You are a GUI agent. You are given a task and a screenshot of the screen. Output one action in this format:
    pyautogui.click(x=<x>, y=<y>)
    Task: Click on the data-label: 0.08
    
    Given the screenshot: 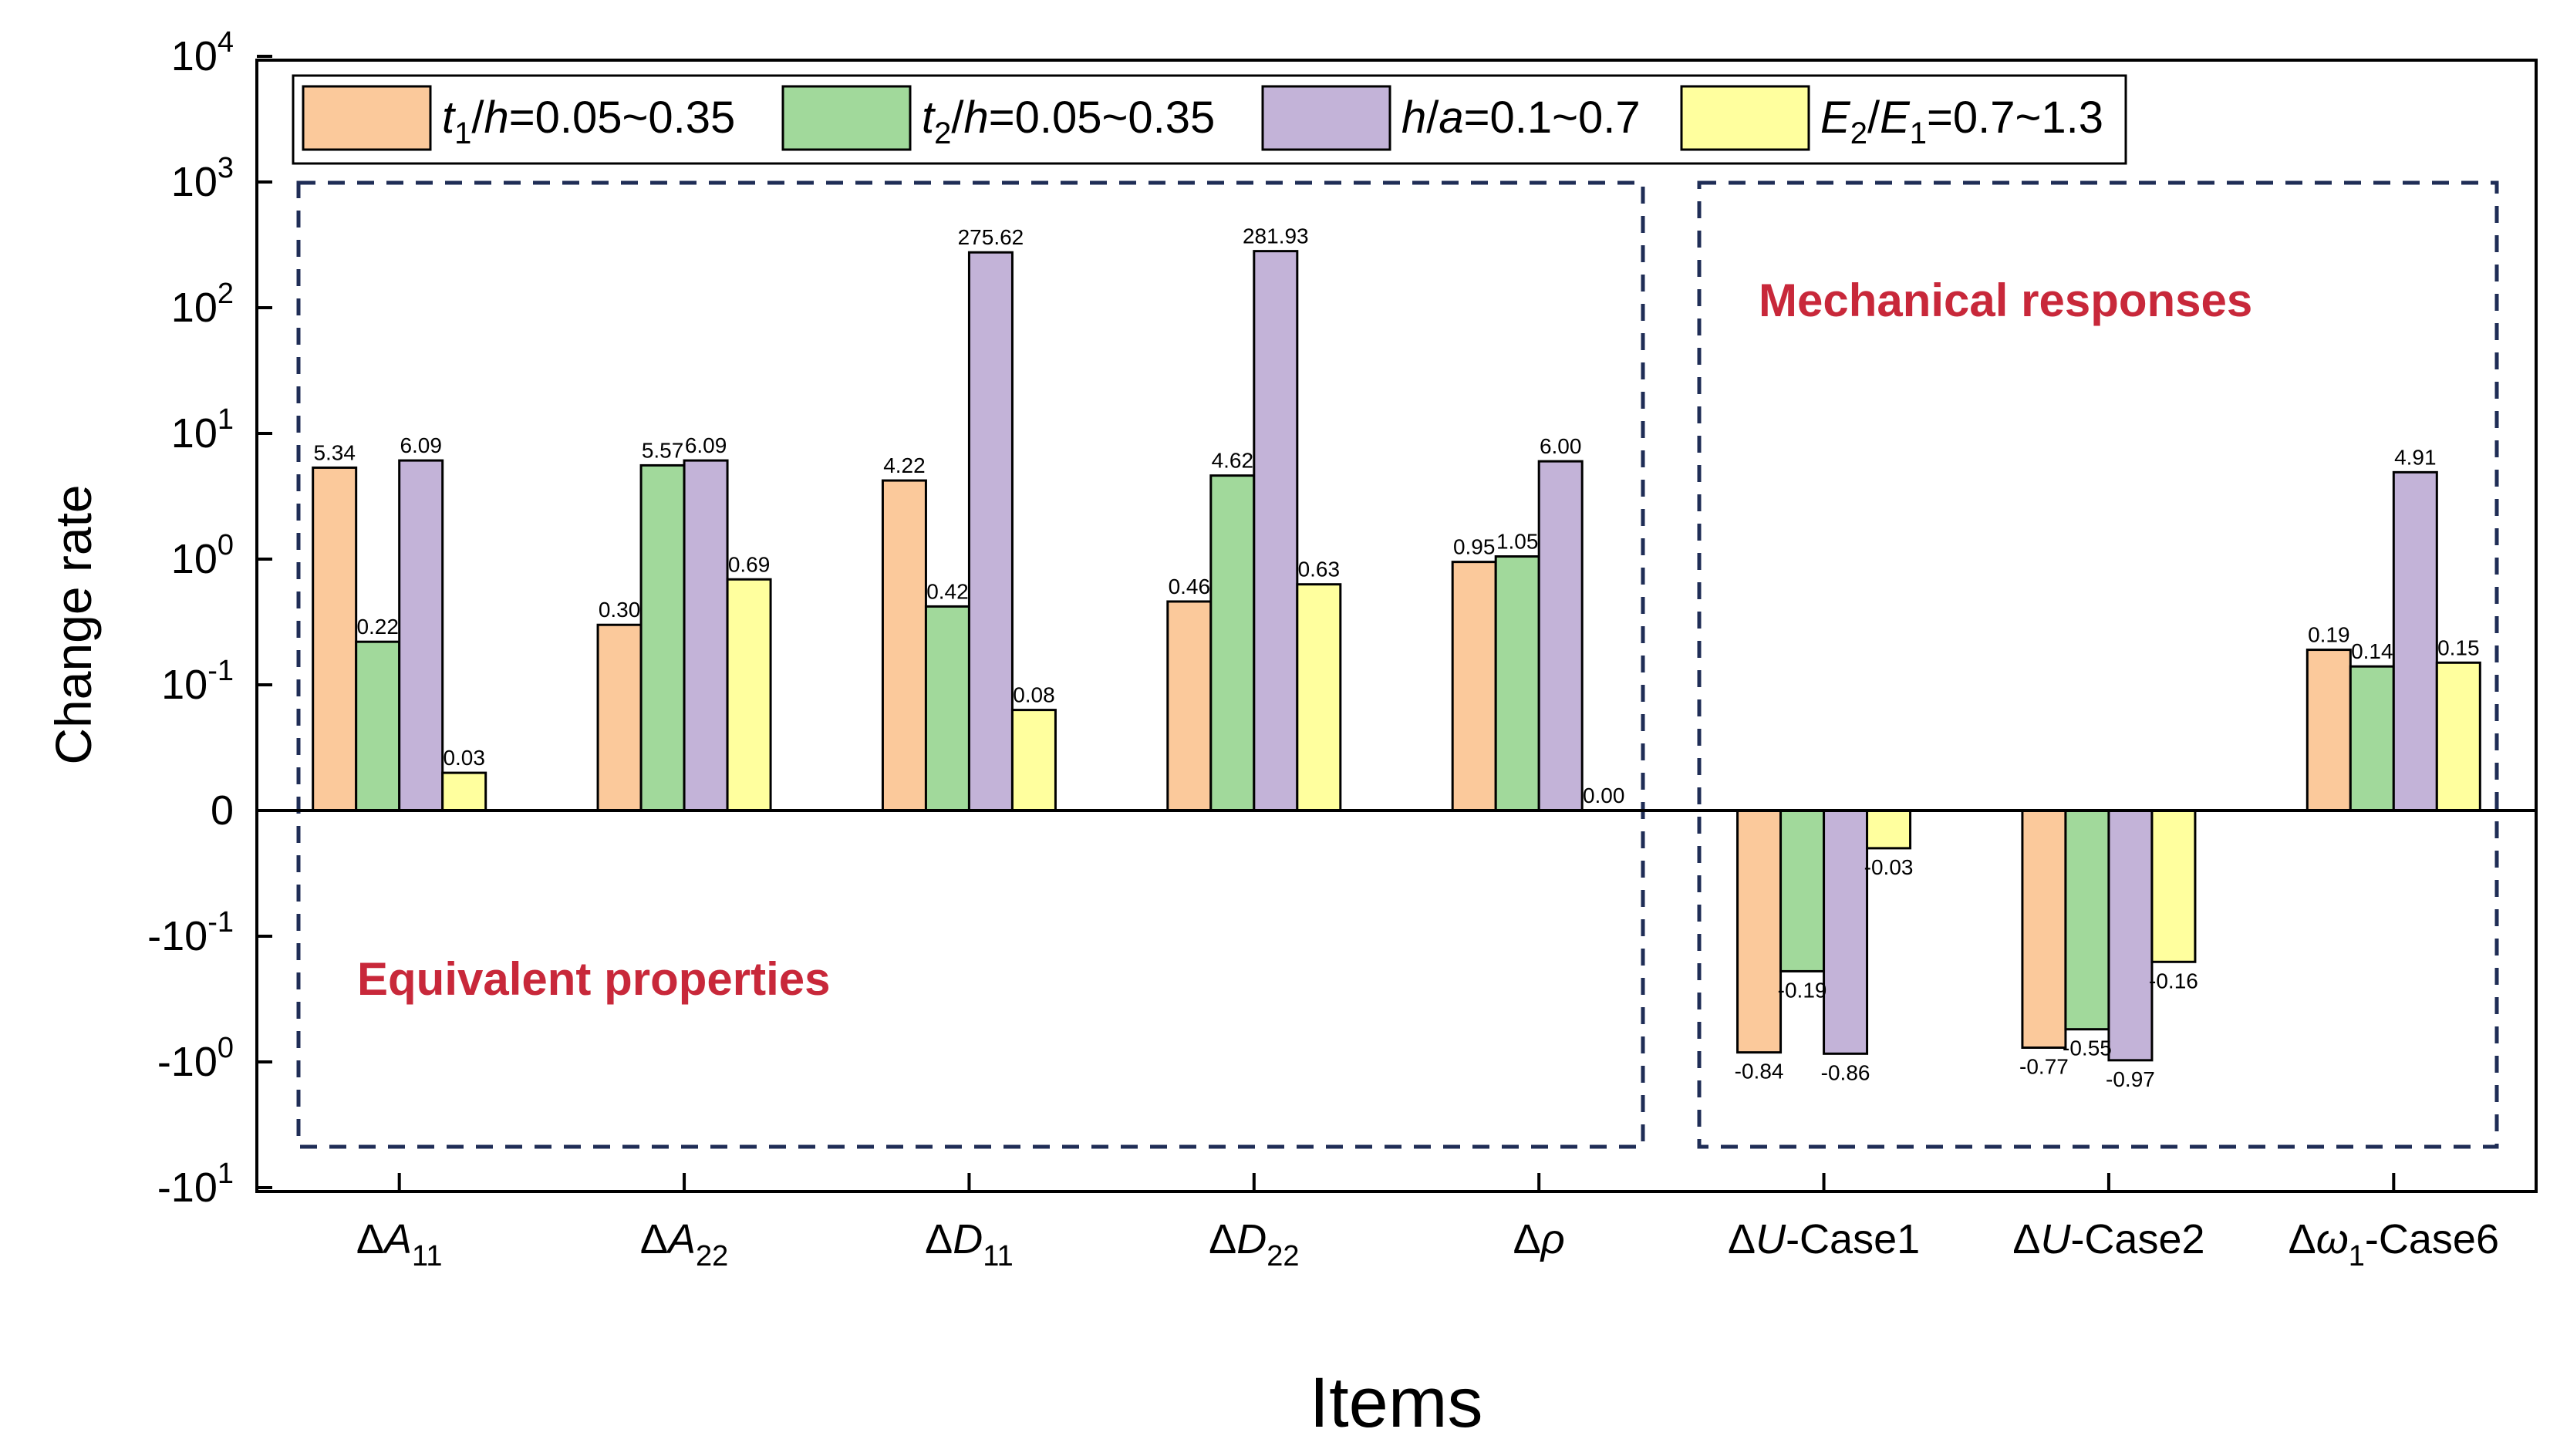 What is the action you would take?
    pyautogui.click(x=1034, y=695)
    